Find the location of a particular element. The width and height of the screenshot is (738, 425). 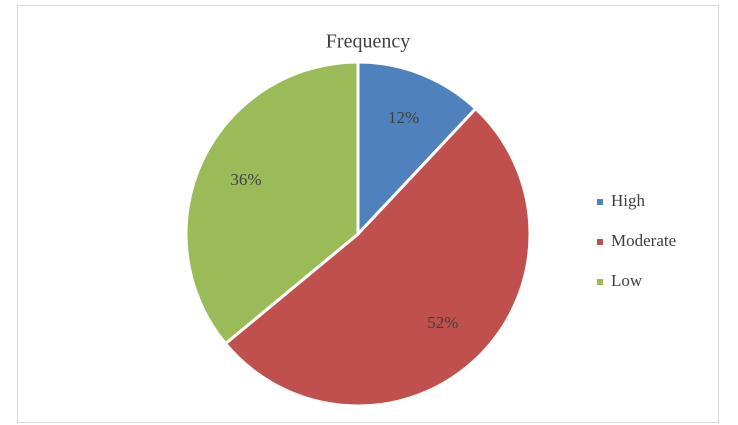

value-label: 12% is located at coordinates (403, 117).